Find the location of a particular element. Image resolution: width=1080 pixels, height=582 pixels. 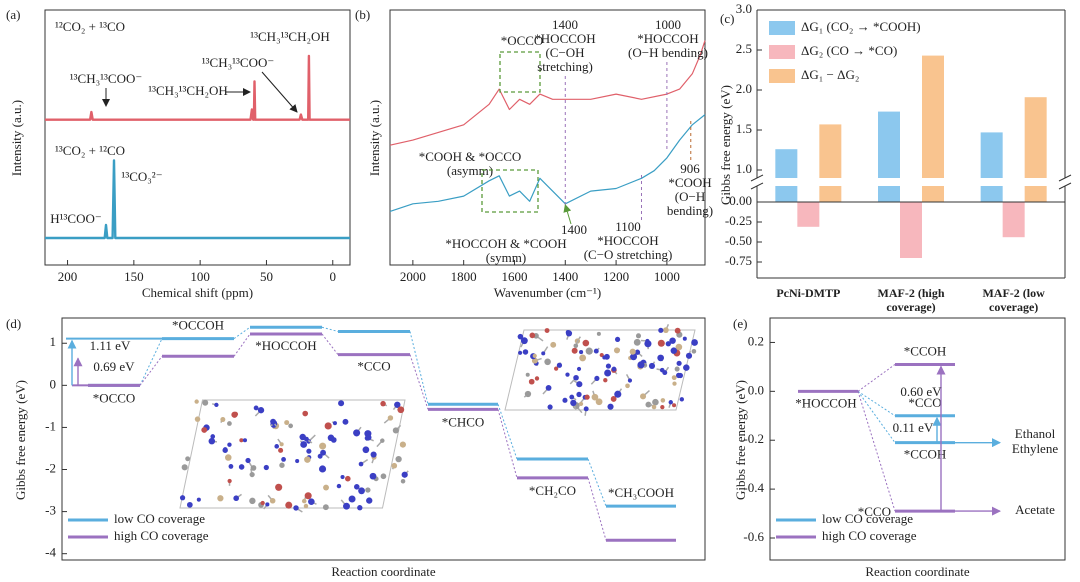

annotation: stretching) is located at coordinates (565, 66).